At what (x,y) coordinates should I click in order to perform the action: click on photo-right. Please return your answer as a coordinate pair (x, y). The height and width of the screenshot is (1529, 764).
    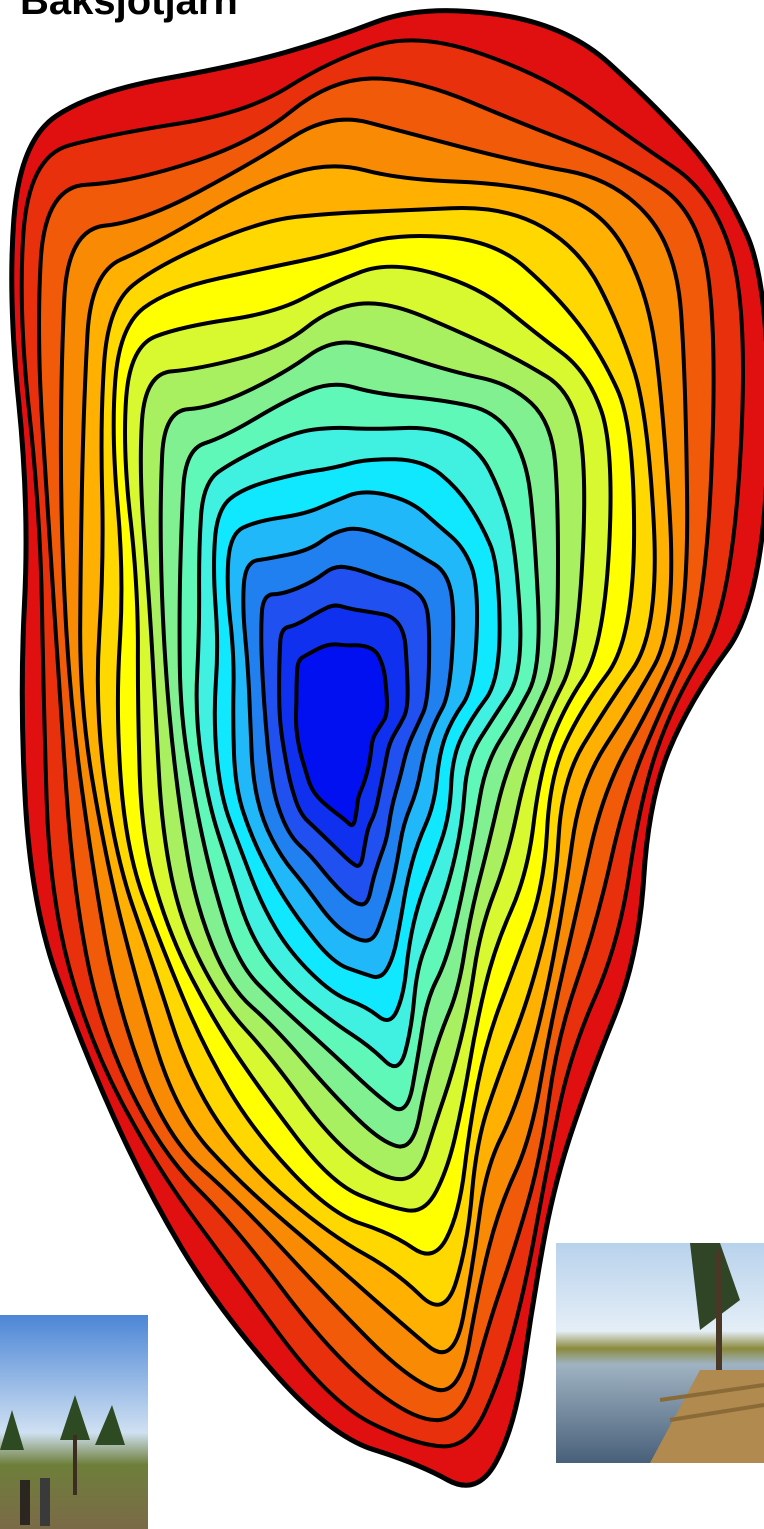
    Looking at the image, I should click on (660, 1353).